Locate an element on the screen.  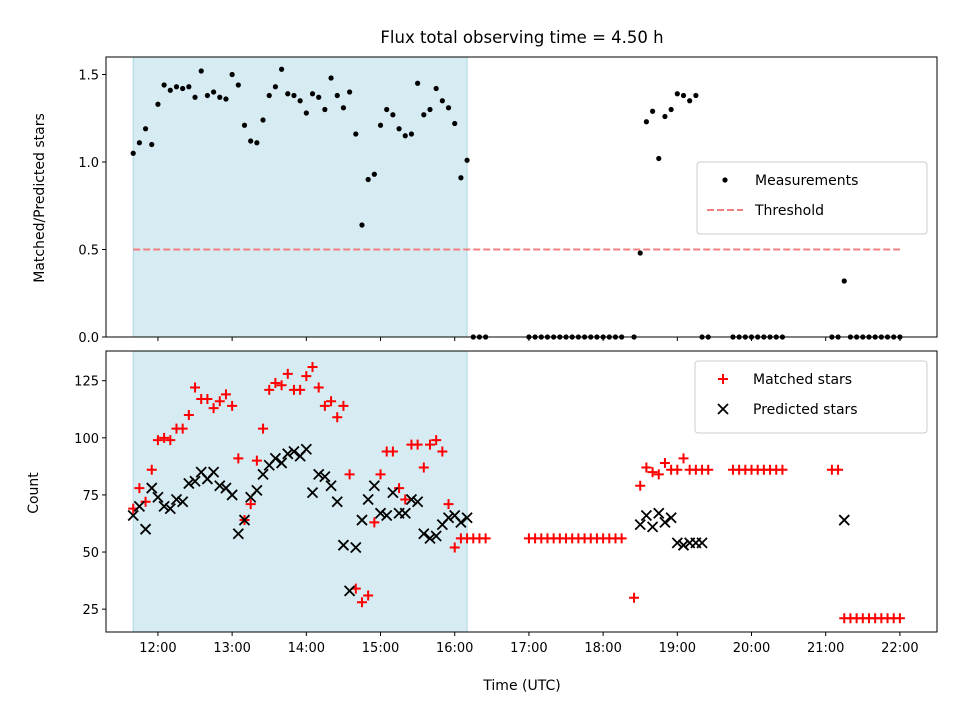
x-tick-label: 20:00 is located at coordinates (751, 648).